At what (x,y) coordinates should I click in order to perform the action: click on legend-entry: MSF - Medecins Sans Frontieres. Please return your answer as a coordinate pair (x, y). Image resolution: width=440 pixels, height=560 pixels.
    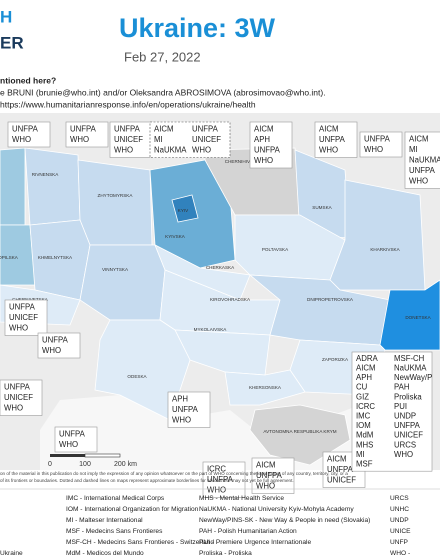
    Looking at the image, I should click on (114, 531).